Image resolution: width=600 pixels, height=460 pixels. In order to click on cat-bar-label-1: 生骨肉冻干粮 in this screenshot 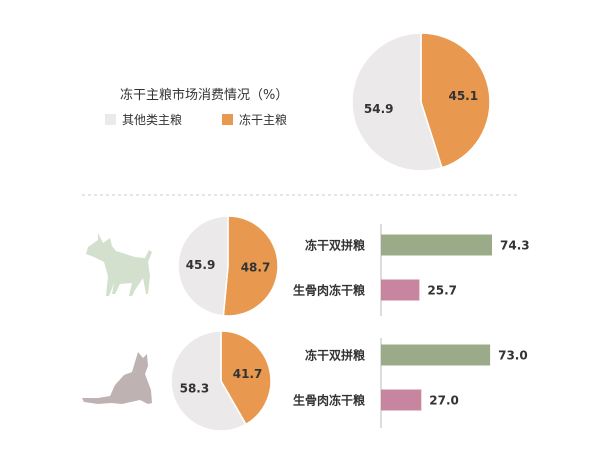, I will do `click(329, 400)`.